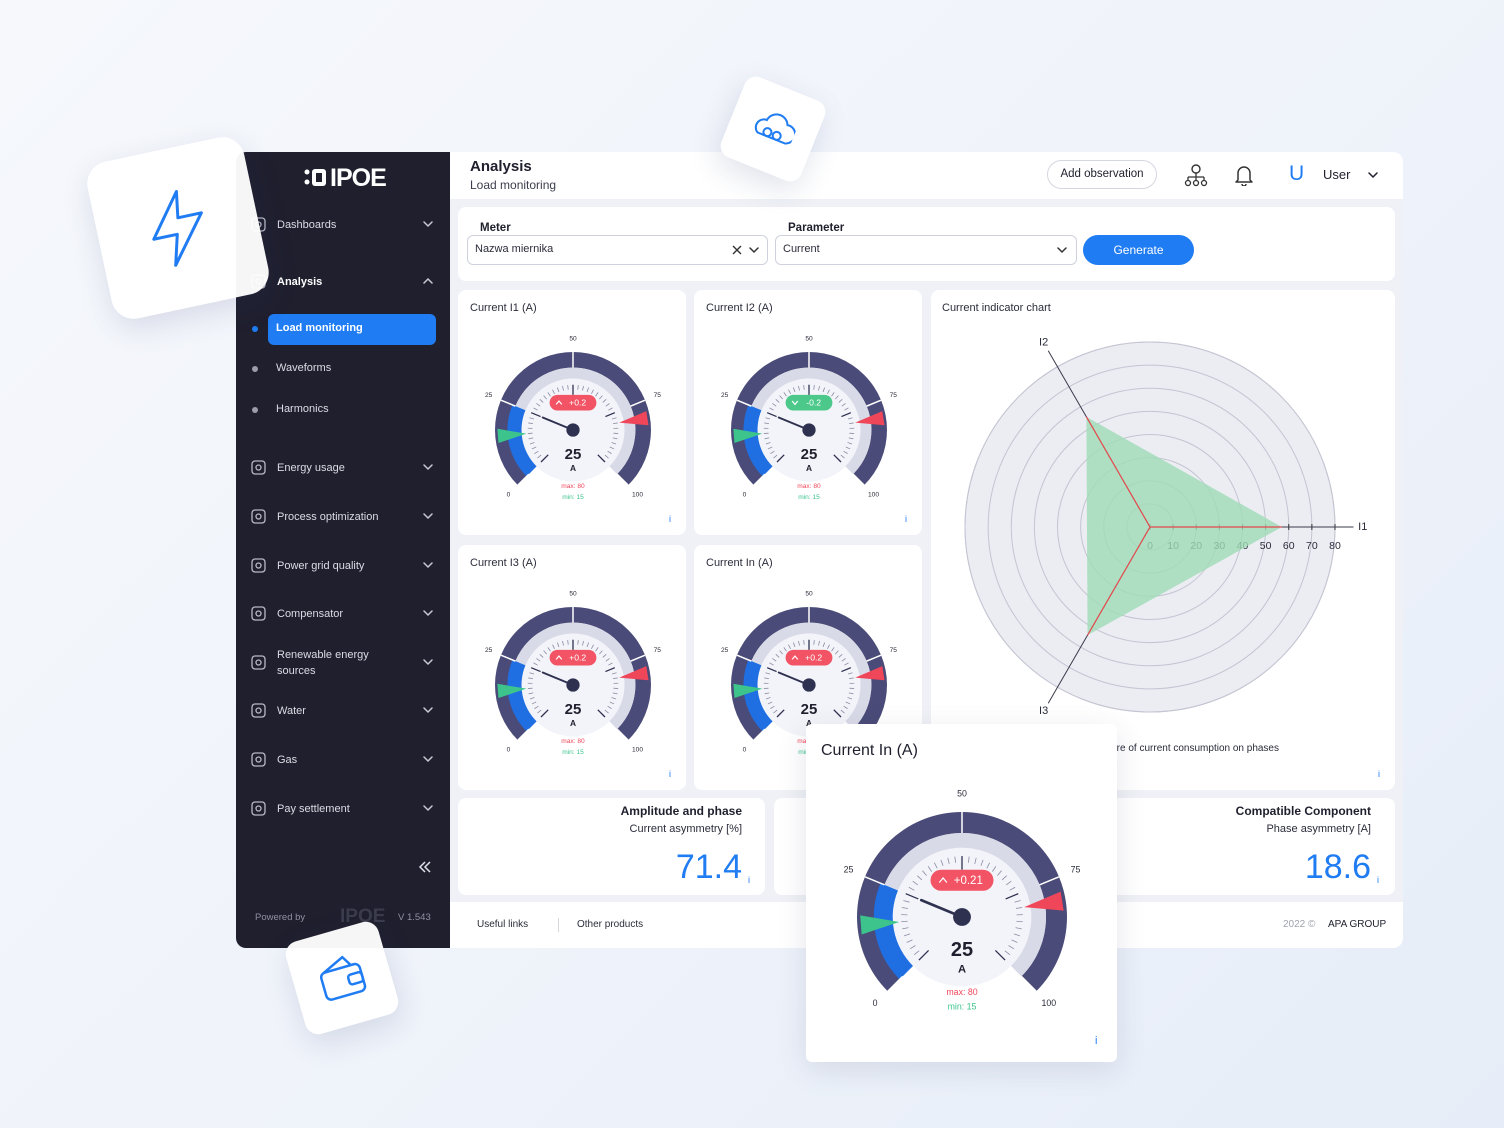 This screenshot has height=1128, width=1504. I want to click on generate-button: Generate, so click(1138, 250).